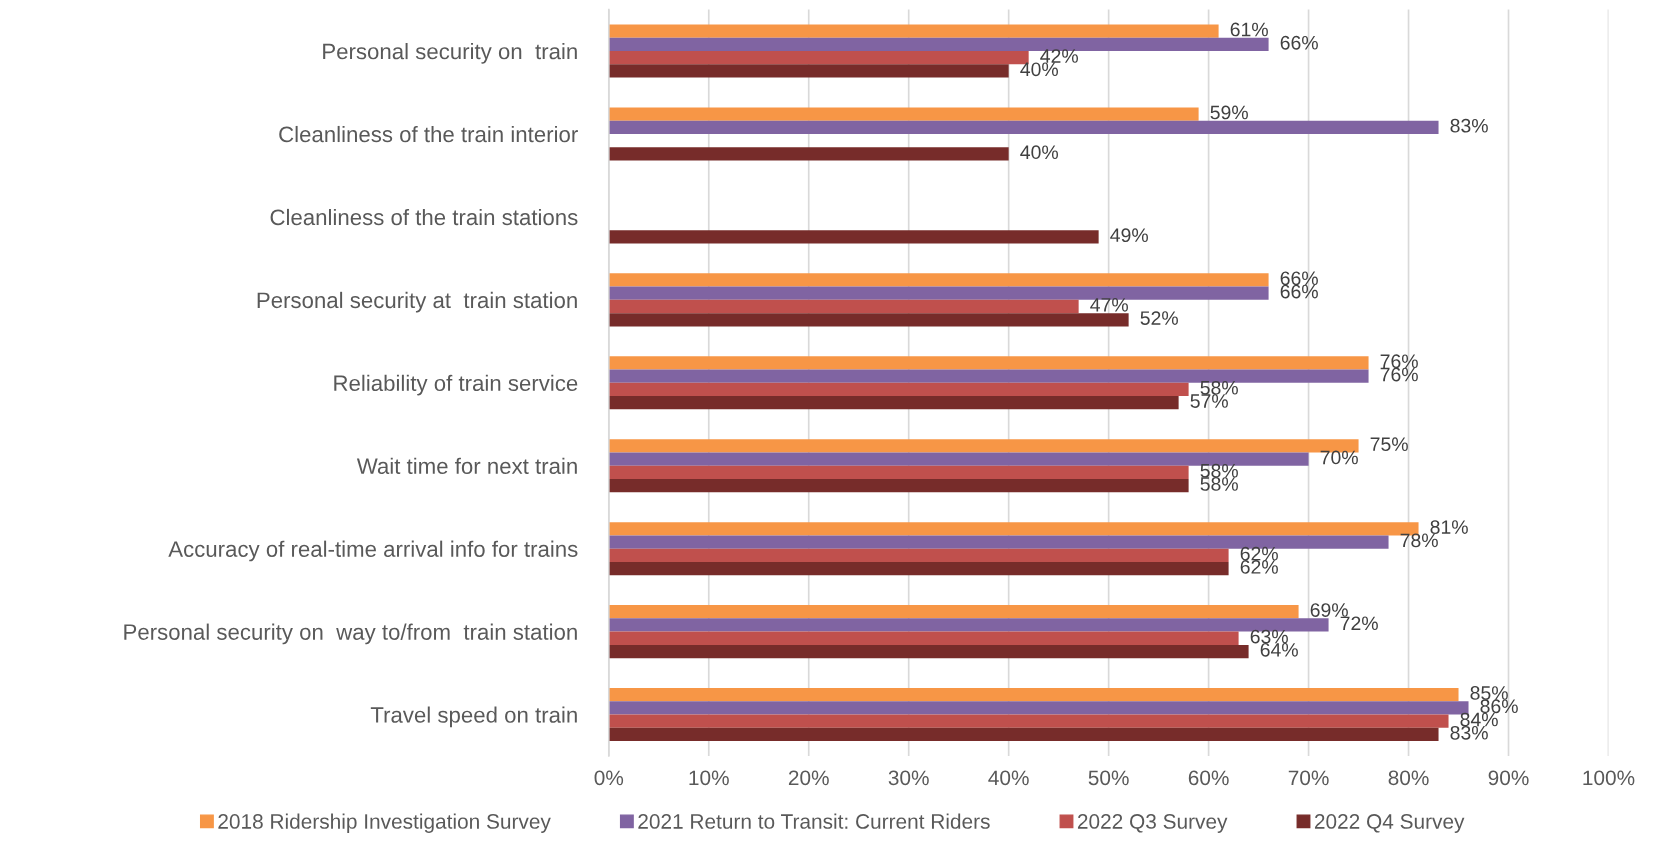 The height and width of the screenshot is (856, 1662). What do you see at coordinates (1109, 305) in the screenshot?
I see `data-label: 47%` at bounding box center [1109, 305].